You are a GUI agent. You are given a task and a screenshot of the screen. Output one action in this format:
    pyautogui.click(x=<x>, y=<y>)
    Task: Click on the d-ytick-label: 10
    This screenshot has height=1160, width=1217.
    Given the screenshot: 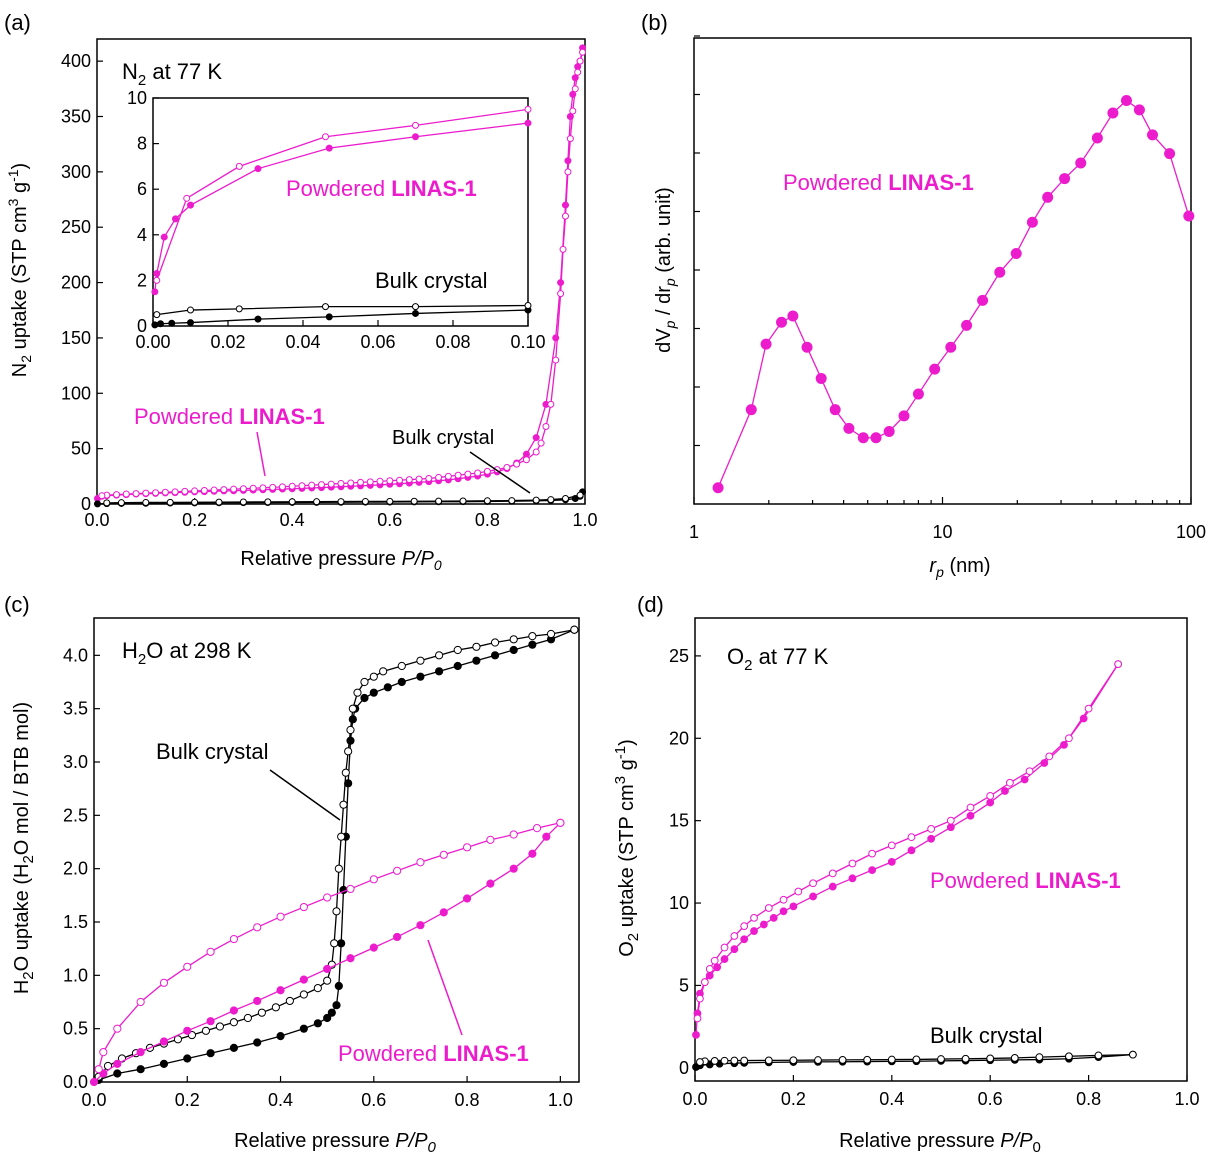 What is the action you would take?
    pyautogui.click(x=679, y=903)
    